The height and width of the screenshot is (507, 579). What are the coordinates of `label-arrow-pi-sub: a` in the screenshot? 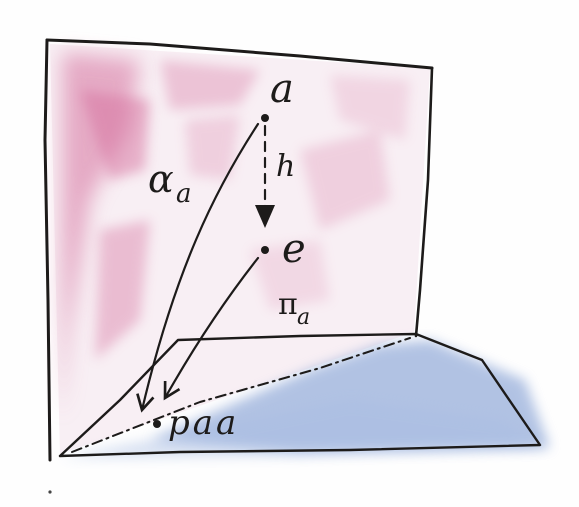 It's located at (303, 317).